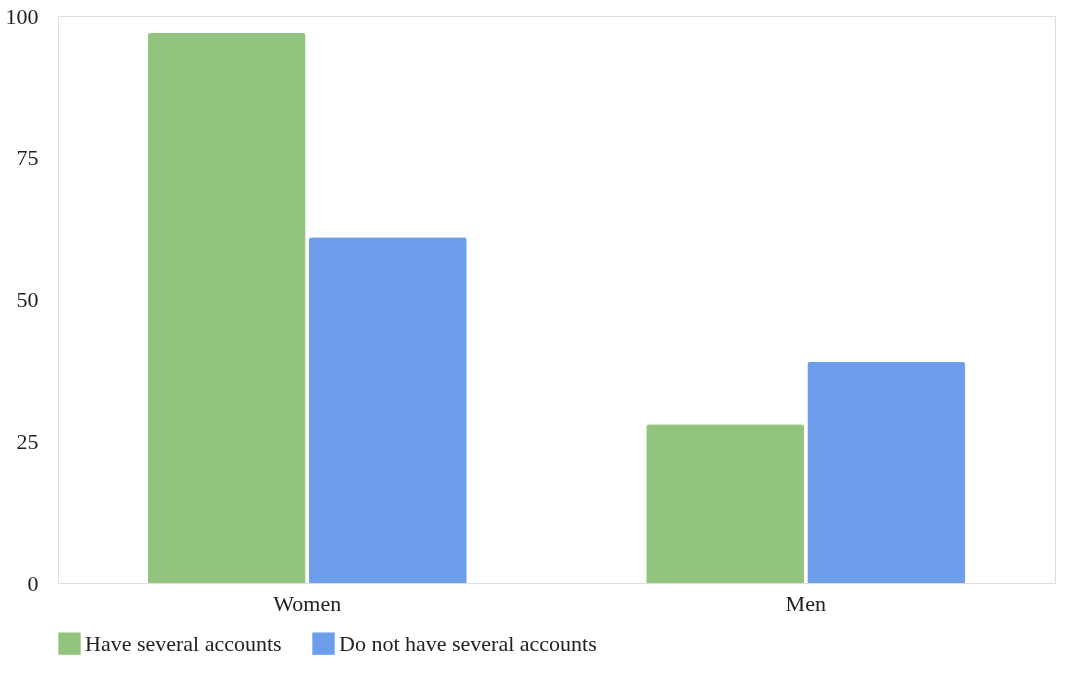 This screenshot has width=1090, height=691. What do you see at coordinates (183, 643) in the screenshot?
I see `legend-label: Have several accounts` at bounding box center [183, 643].